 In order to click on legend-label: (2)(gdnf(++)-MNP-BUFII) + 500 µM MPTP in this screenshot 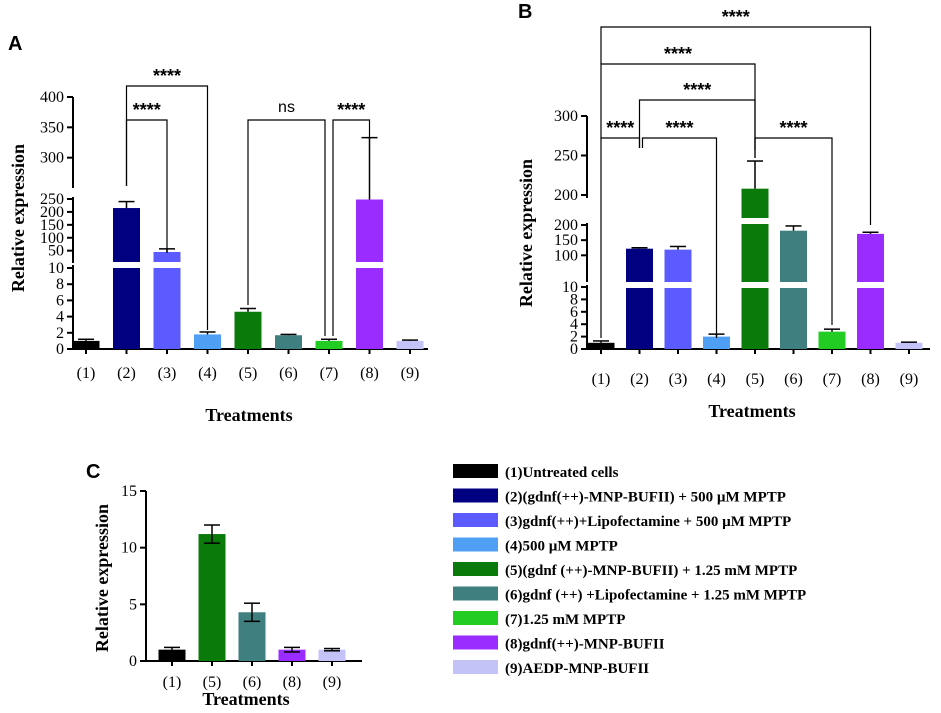, I will do `click(645, 498)`.